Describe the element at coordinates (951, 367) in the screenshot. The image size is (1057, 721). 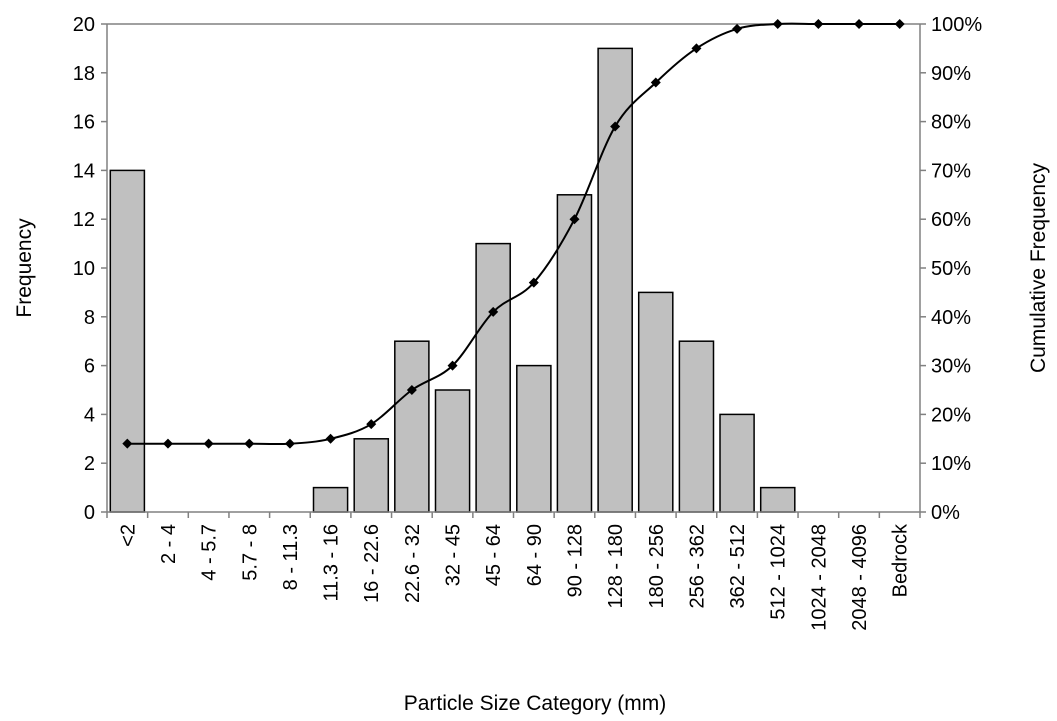
I see `y2-tick-label: 30%` at that location.